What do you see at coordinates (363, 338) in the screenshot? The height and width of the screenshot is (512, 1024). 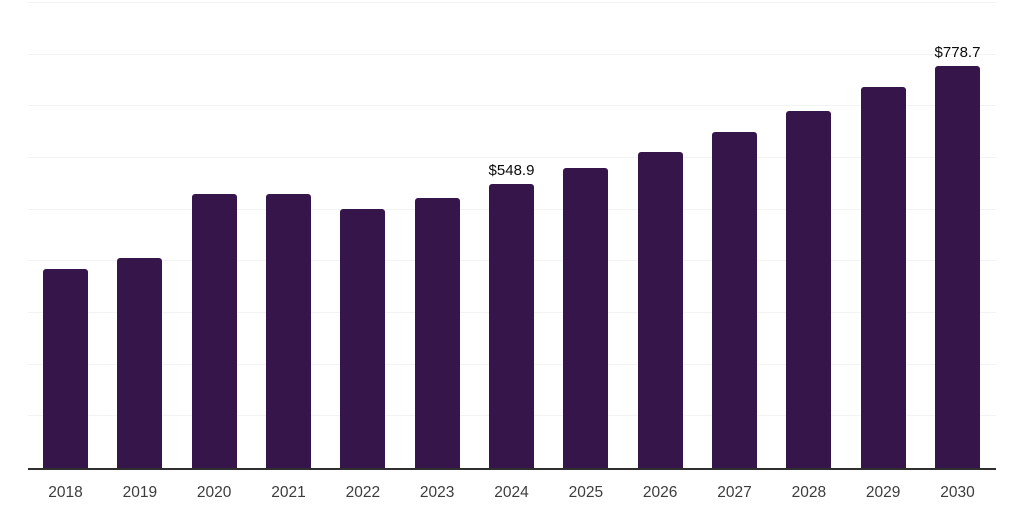 I see `bar-2022` at bounding box center [363, 338].